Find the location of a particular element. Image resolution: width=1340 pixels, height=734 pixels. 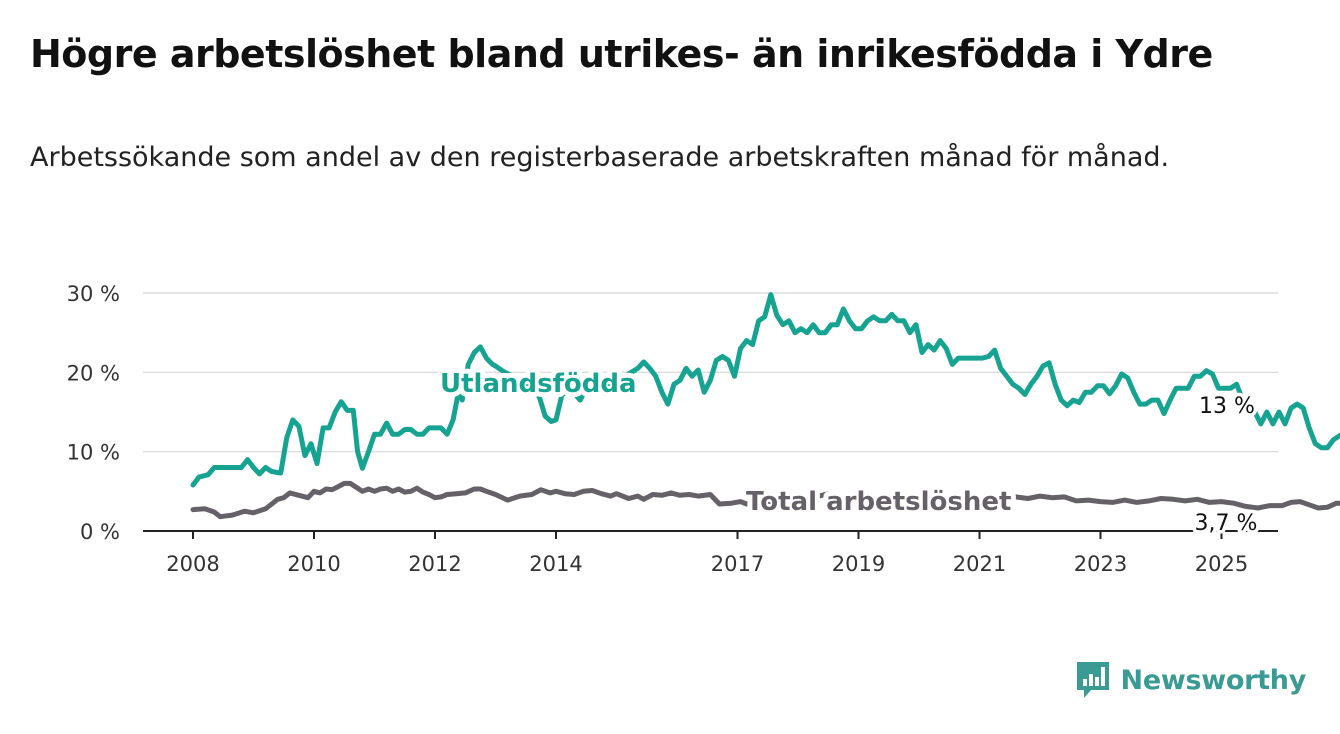

svg-text: Utlandsfödda is located at coordinates (538, 384).